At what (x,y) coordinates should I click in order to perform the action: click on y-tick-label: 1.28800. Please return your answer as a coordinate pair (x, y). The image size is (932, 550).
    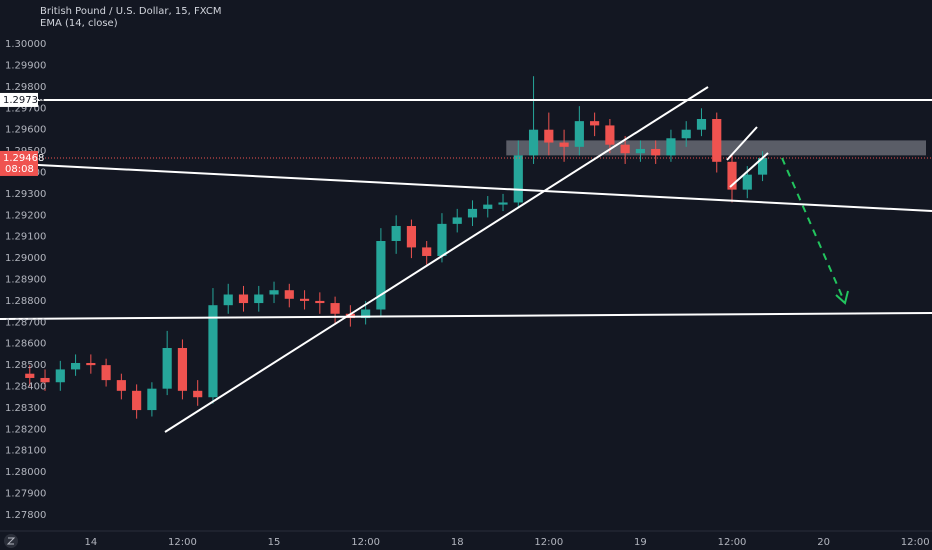
    Looking at the image, I should click on (25, 301).